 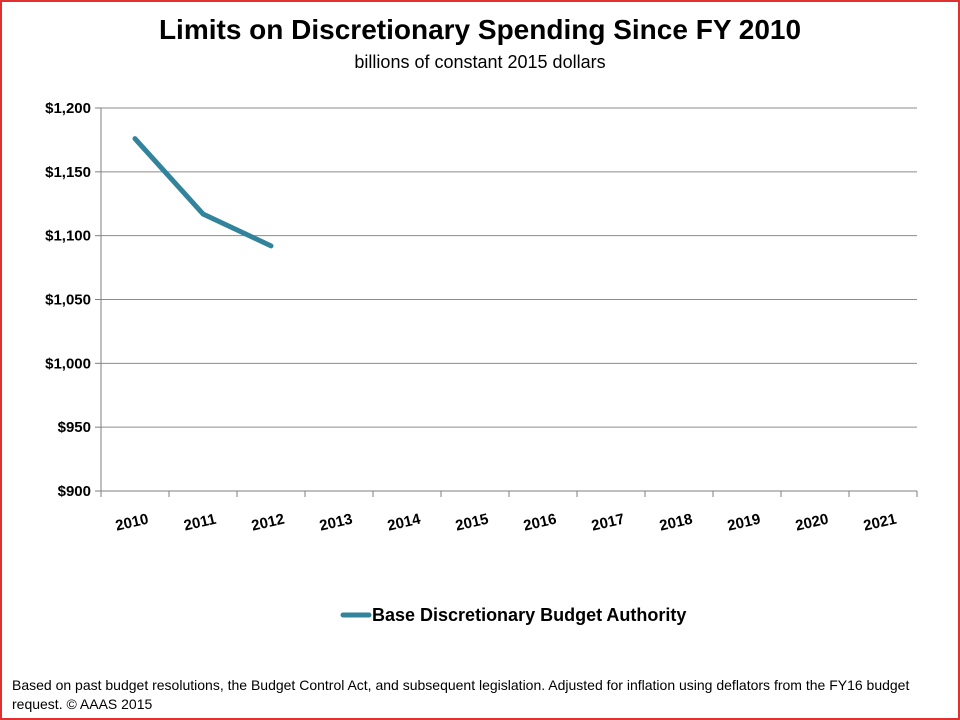 I want to click on x-tick-label: 2013, so click(x=336, y=523).